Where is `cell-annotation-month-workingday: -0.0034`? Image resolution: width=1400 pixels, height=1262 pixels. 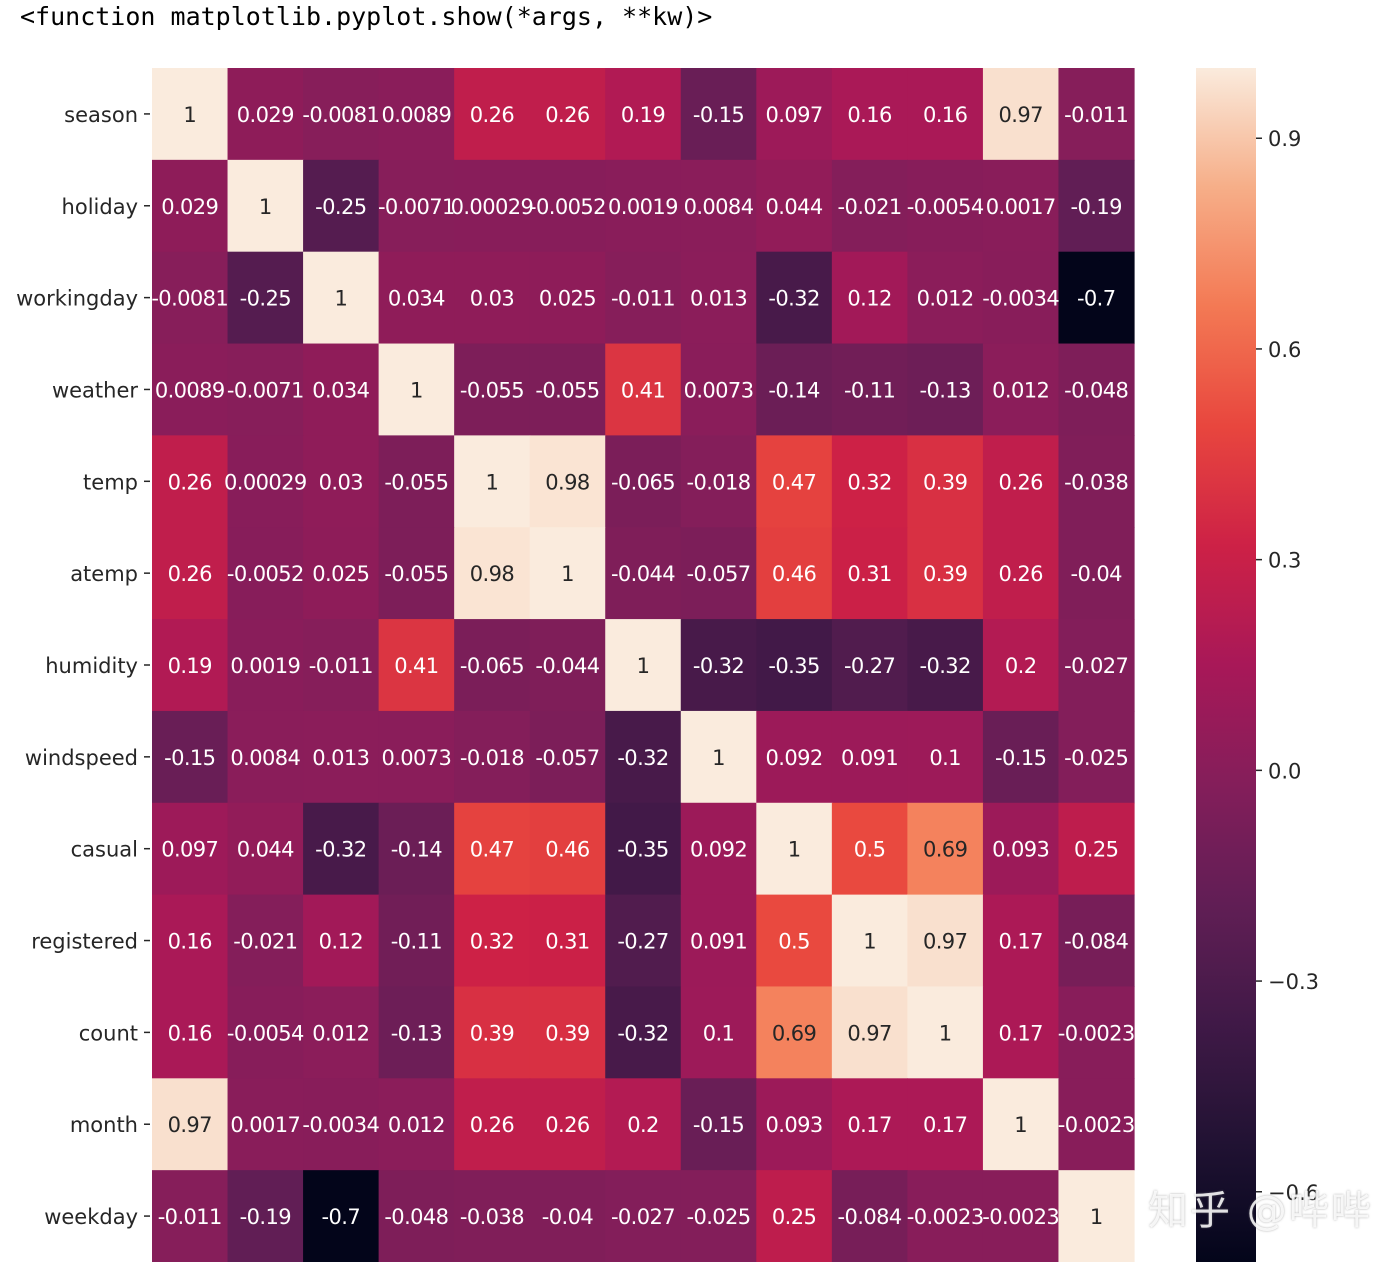 cell-annotation-month-workingday: -0.0034 is located at coordinates (340, 1125).